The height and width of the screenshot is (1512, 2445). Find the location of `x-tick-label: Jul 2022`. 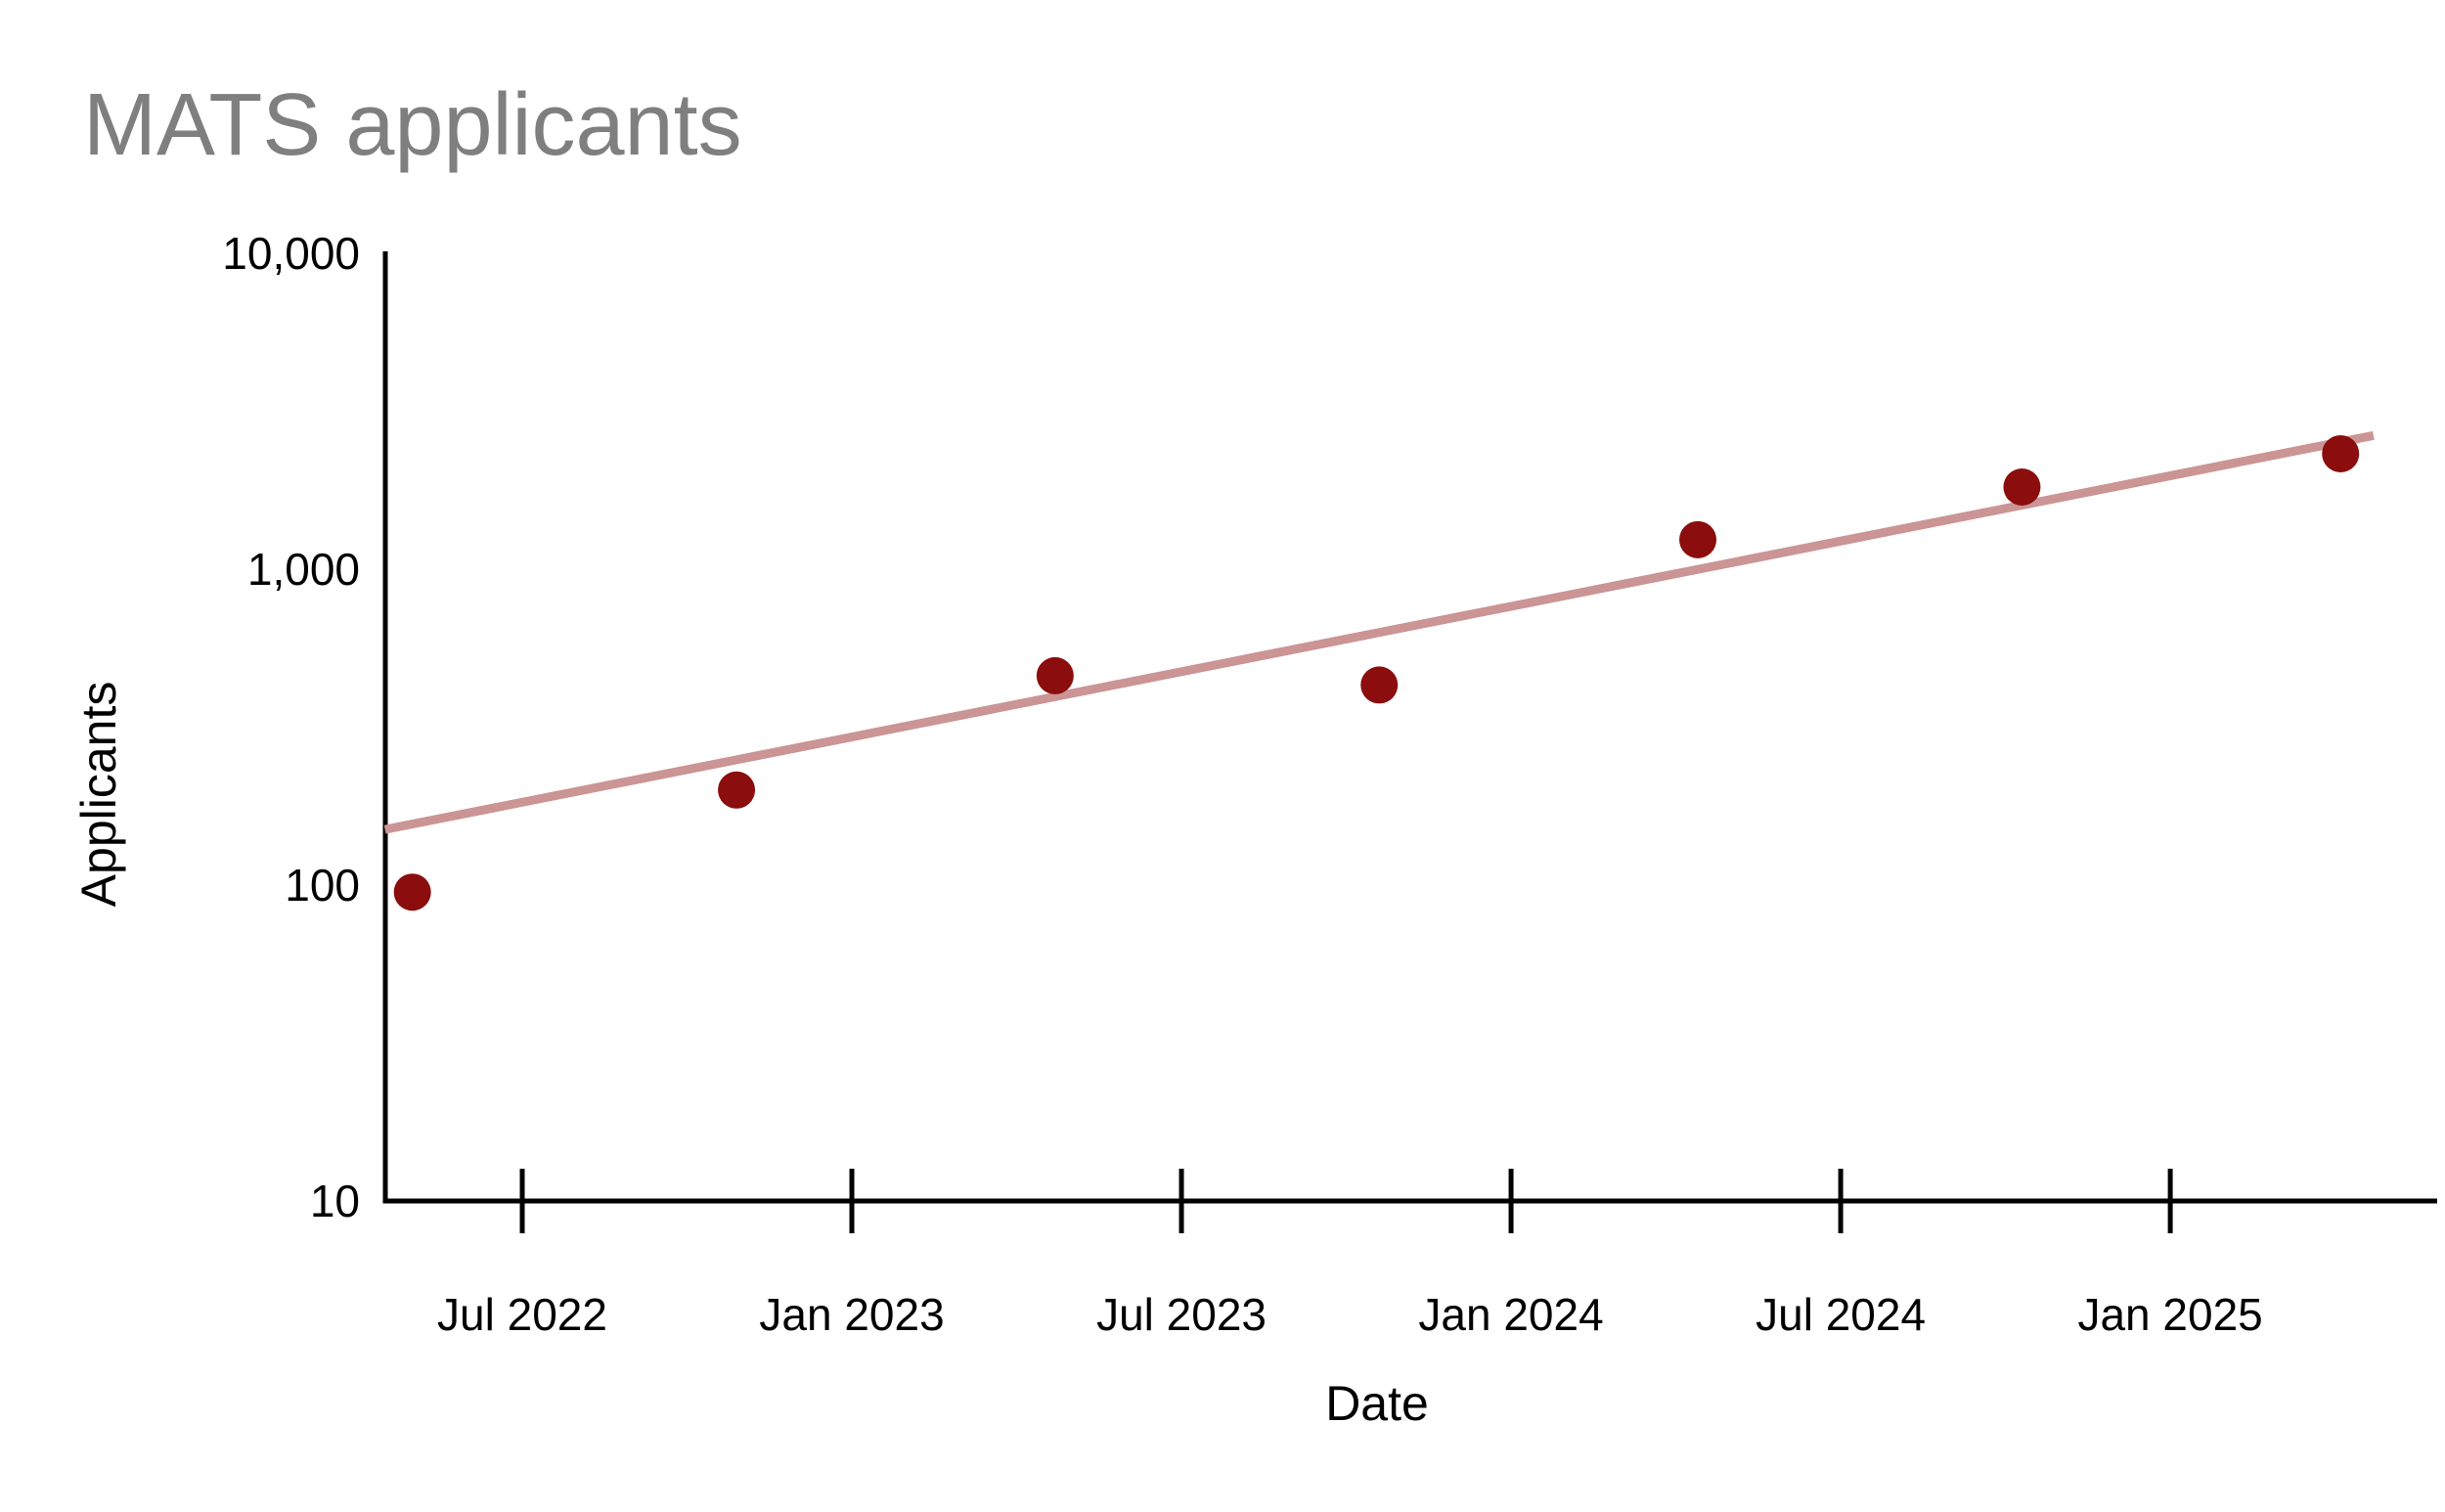

x-tick-label: Jul 2022 is located at coordinates (522, 1314).